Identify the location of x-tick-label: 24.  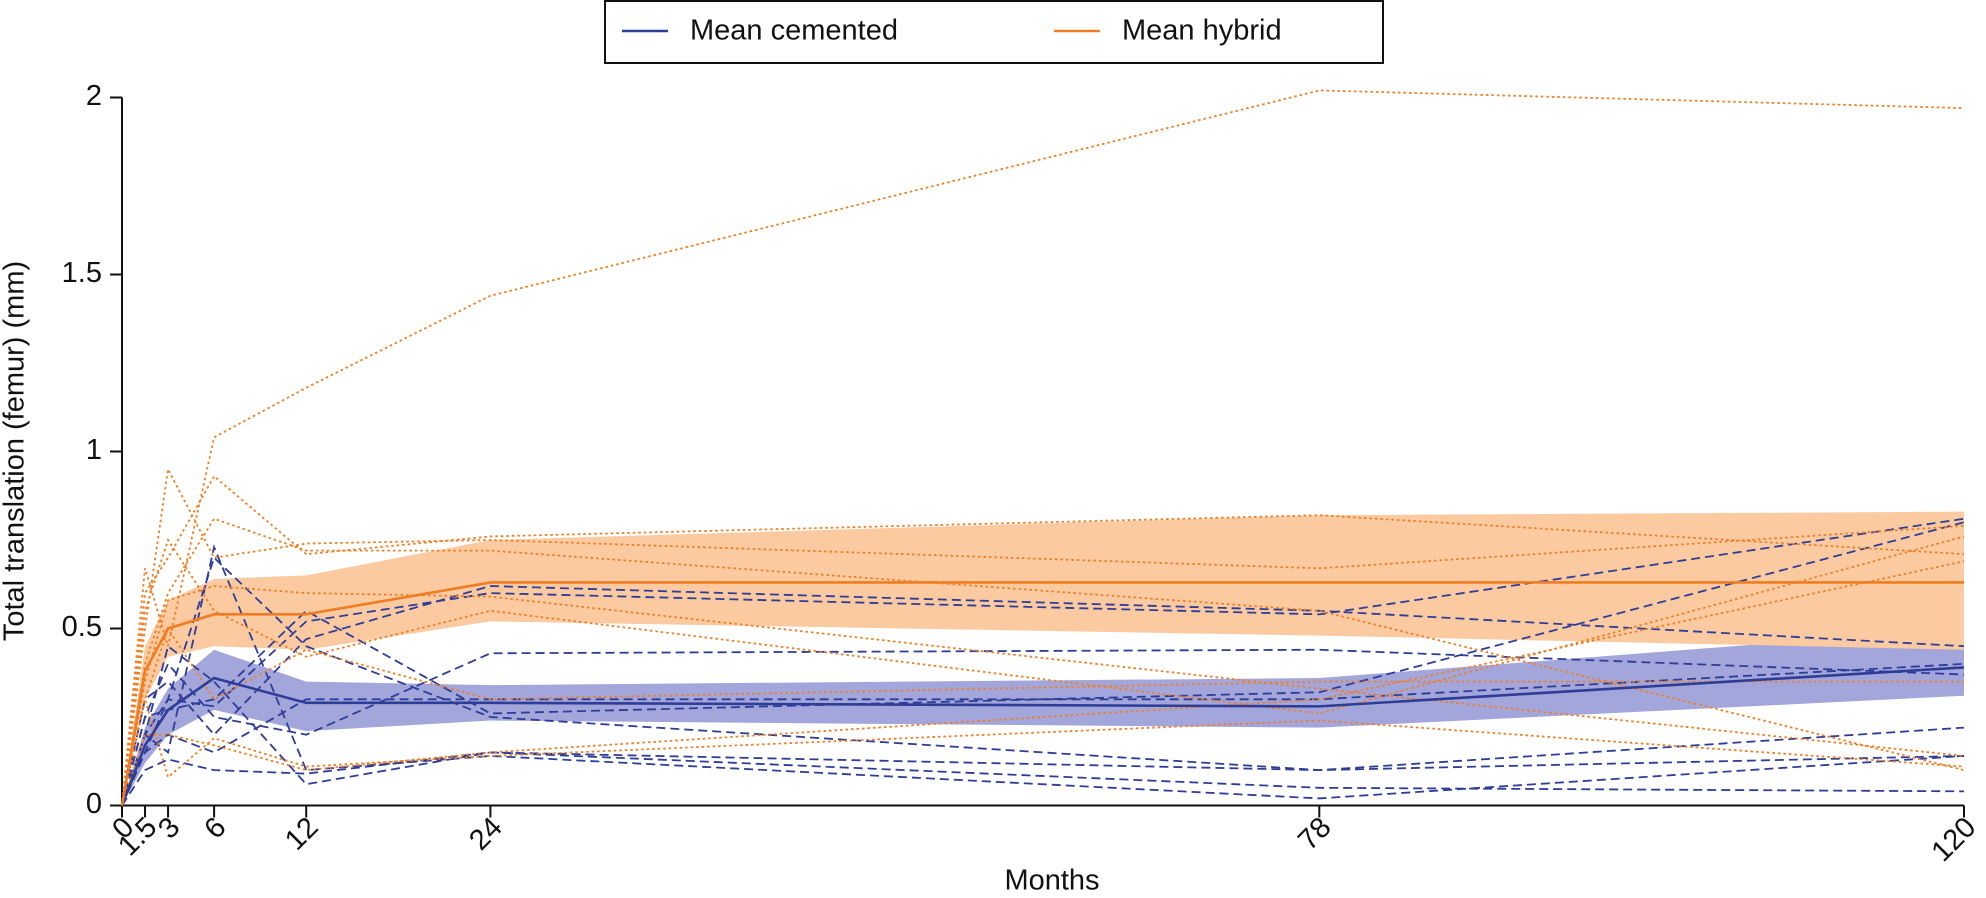
(485, 833).